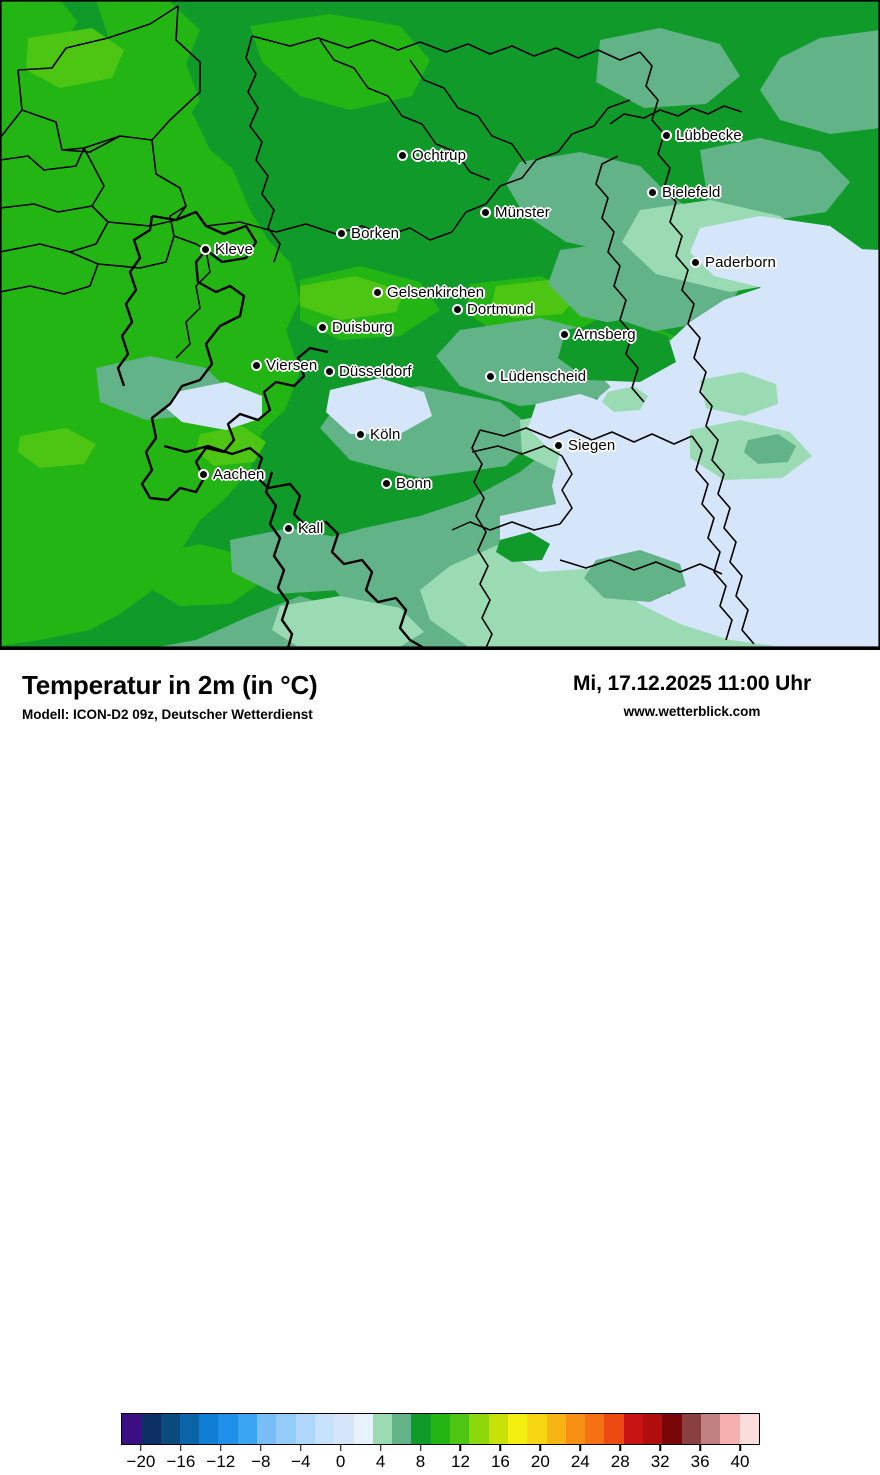 The image size is (880, 1475). I want to click on city-label: Düsseldorf, so click(375, 371).